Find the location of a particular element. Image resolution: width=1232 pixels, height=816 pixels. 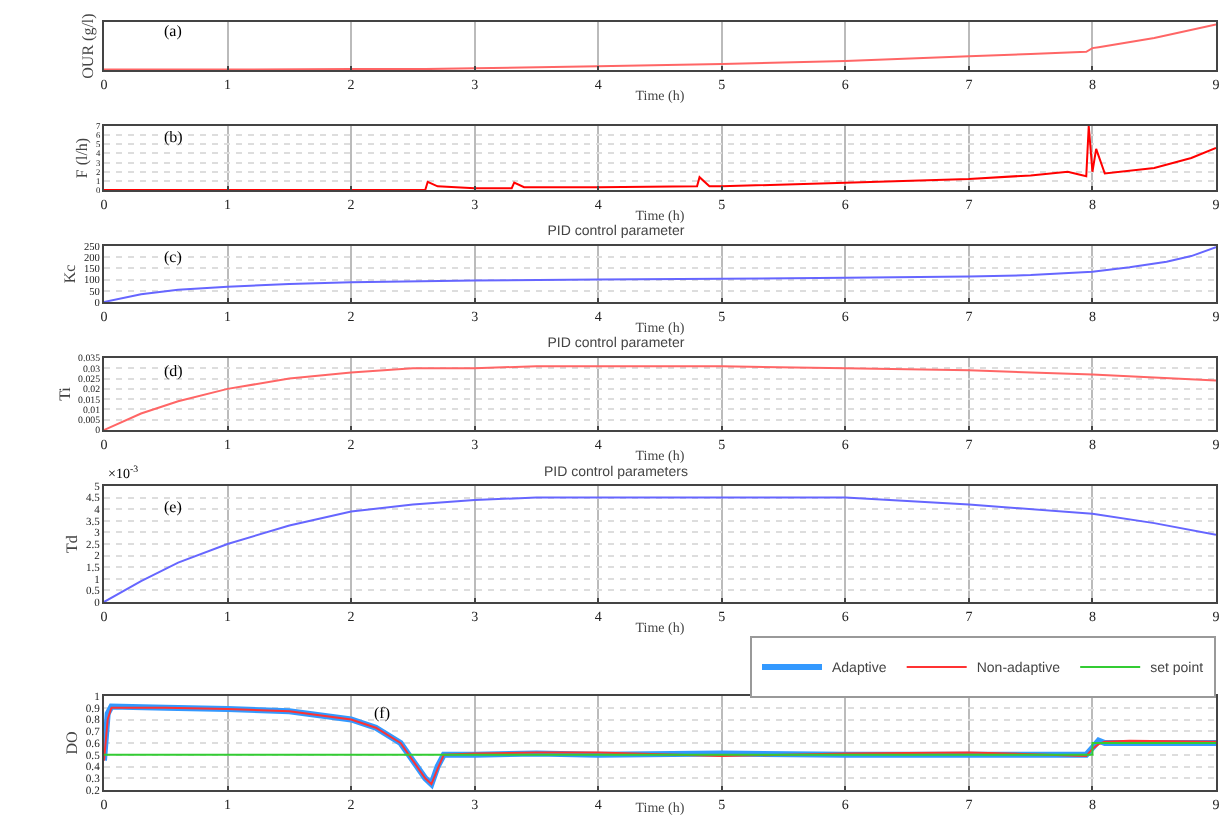

annotation: (d) is located at coordinates (174, 371).